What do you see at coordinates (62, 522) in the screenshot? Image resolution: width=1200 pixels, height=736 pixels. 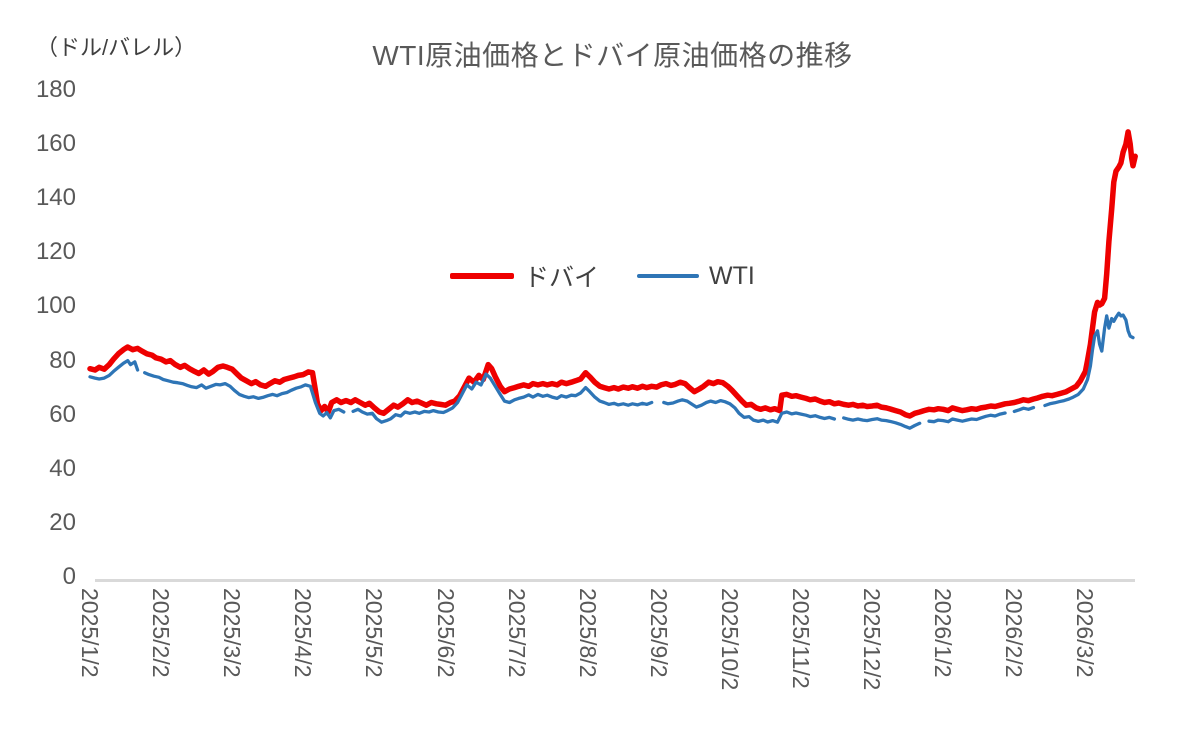 I see `y-axis-tick-label: 20` at bounding box center [62, 522].